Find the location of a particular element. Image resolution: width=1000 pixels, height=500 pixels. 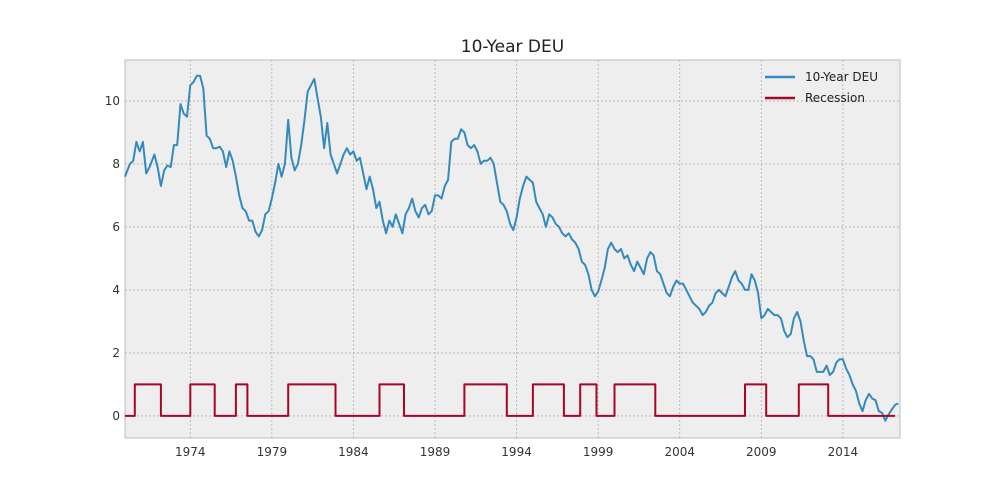

legend-label-recession: Recession is located at coordinates (835, 98).